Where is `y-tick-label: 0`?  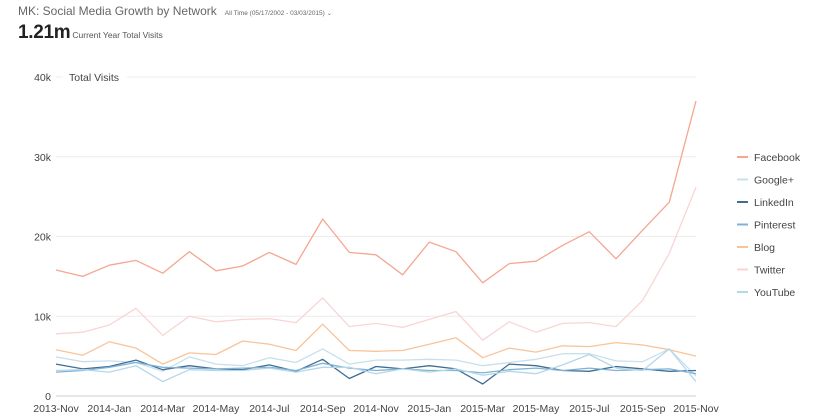 y-tick-label: 0 is located at coordinates (48, 397).